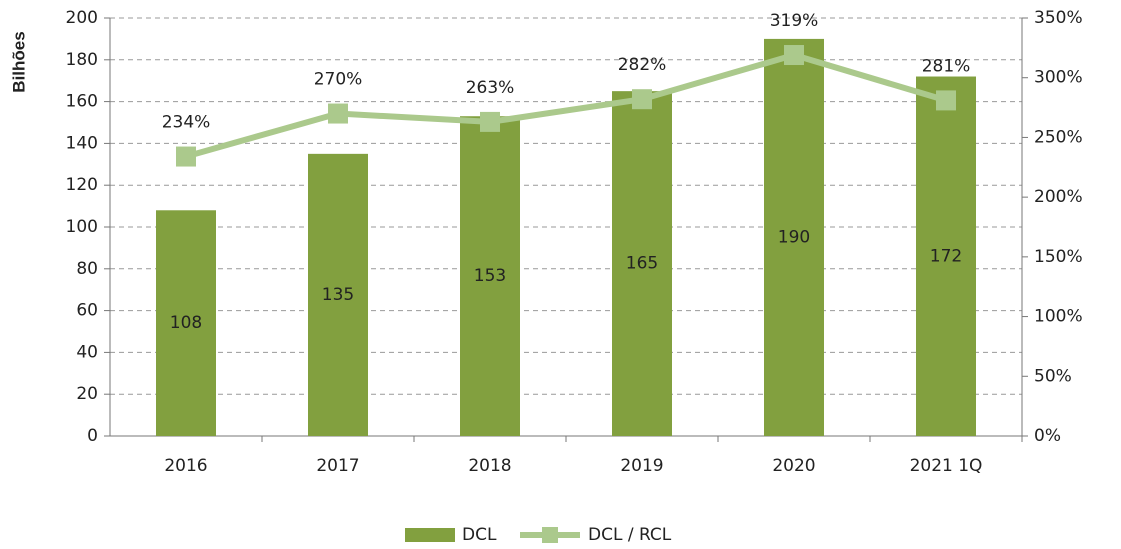 The width and height of the screenshot is (1121, 549). I want to click on y-axis-title: Bilhões, so click(18, 61).